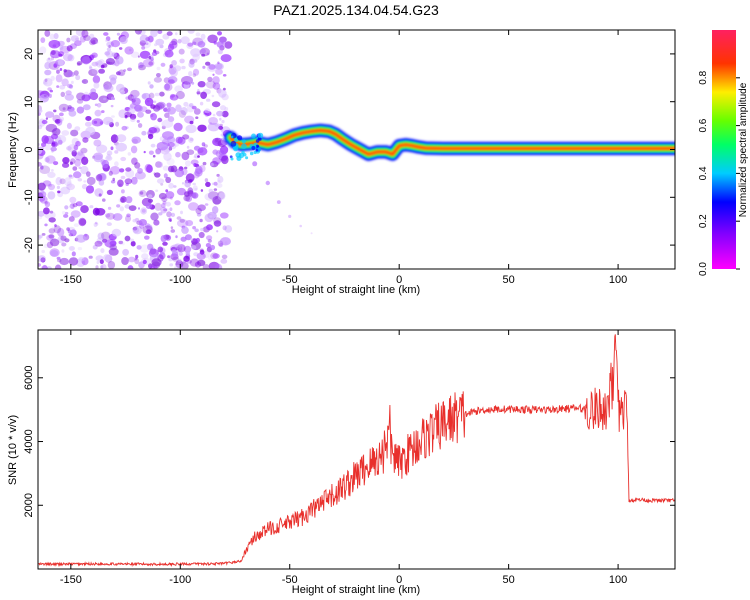 The height and width of the screenshot is (600, 750). What do you see at coordinates (703, 221) in the screenshot?
I see `colorbar-tick-label: 0.2` at bounding box center [703, 221].